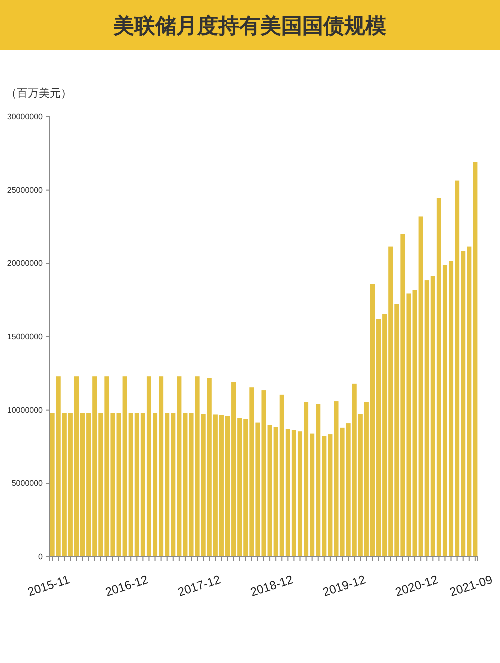 The image size is (500, 663). What do you see at coordinates (28, 483) in the screenshot?
I see `y-tick-label: 5000000` at bounding box center [28, 483].